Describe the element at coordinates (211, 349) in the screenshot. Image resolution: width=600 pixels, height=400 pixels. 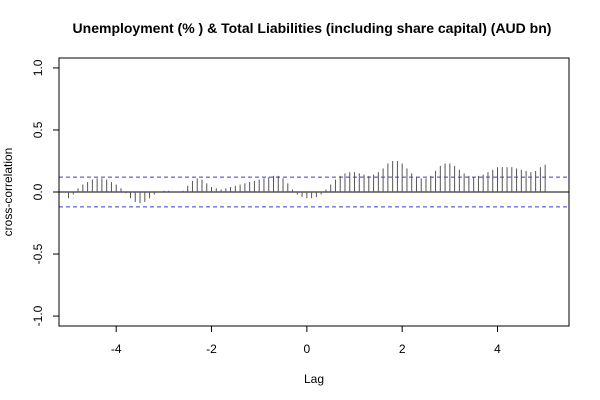
I see `x-tick-label: -2` at that location.